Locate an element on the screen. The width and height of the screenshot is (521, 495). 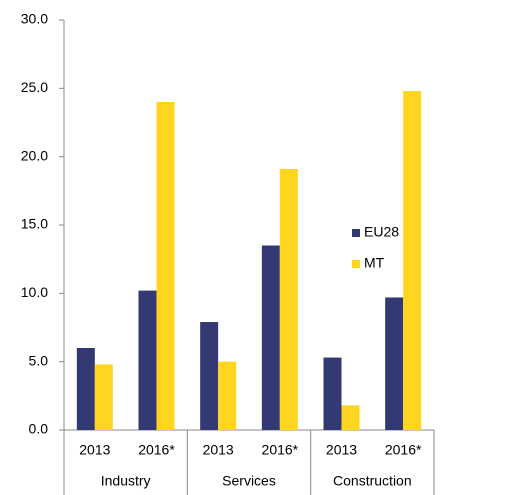
y-tick-label: 20.0 is located at coordinates (34, 155).